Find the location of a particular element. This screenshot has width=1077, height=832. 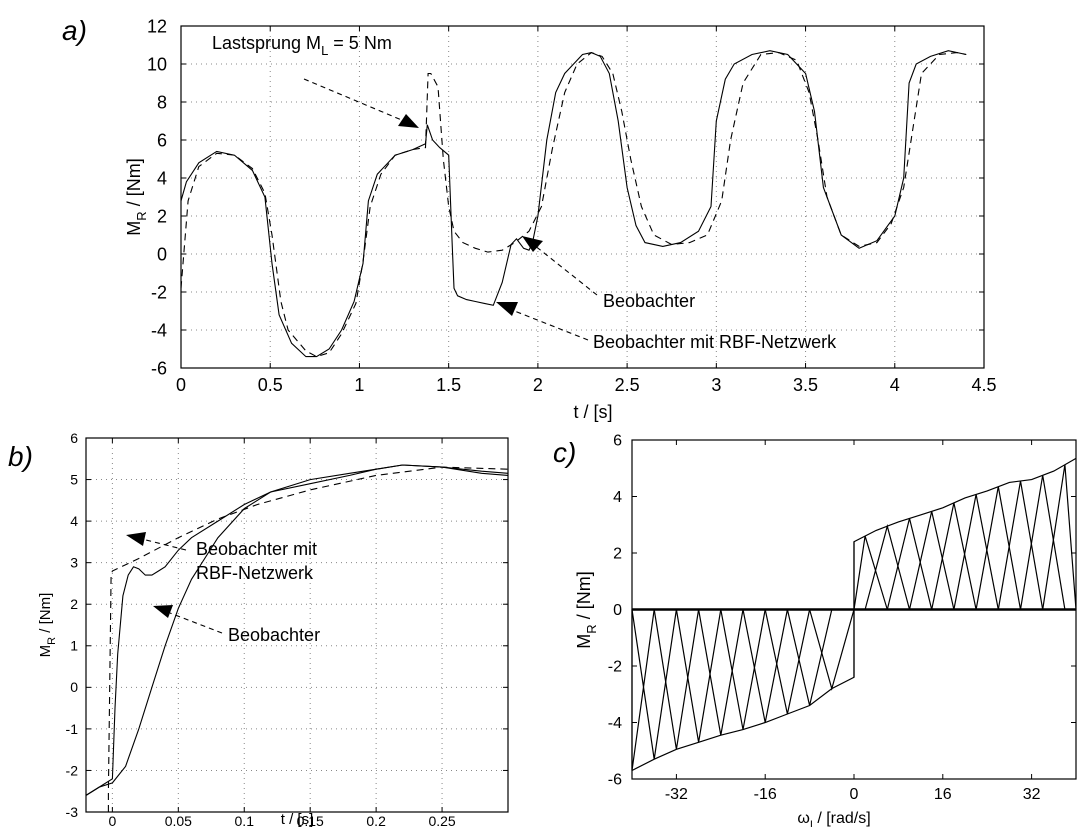

panel-b-ylabel: MR / [Nm] is located at coordinates (47, 625).